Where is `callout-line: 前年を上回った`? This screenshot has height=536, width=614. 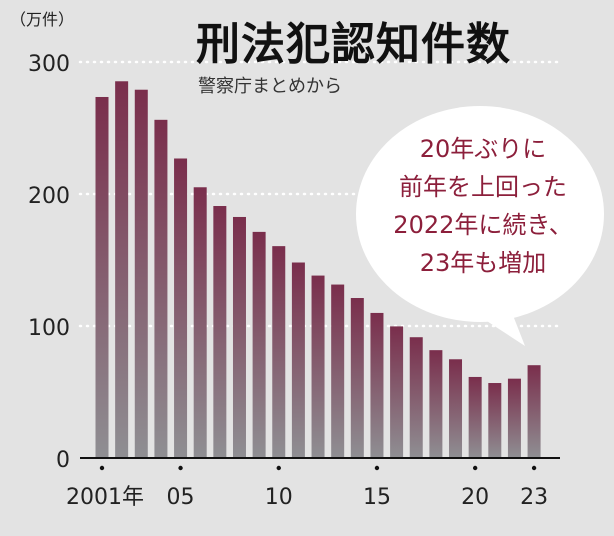 callout-line: 前年を上回った is located at coordinates (483, 187).